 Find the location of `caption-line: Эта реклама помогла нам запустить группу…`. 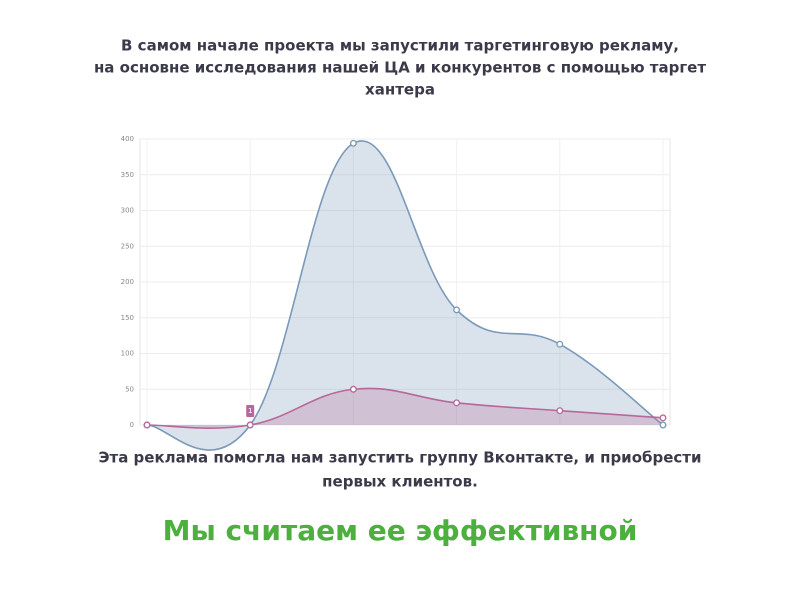

caption-line: Эта реклама помогла нам запустить группу… is located at coordinates (400, 458).